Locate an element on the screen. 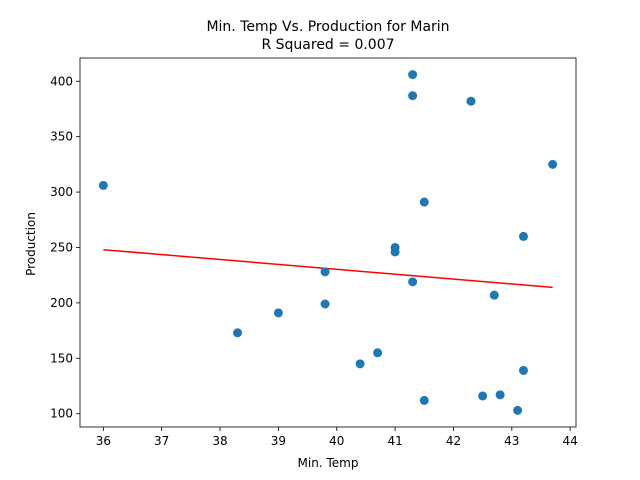 This screenshot has width=640, height=480. x-tick-label-0: 36 is located at coordinates (103, 441).